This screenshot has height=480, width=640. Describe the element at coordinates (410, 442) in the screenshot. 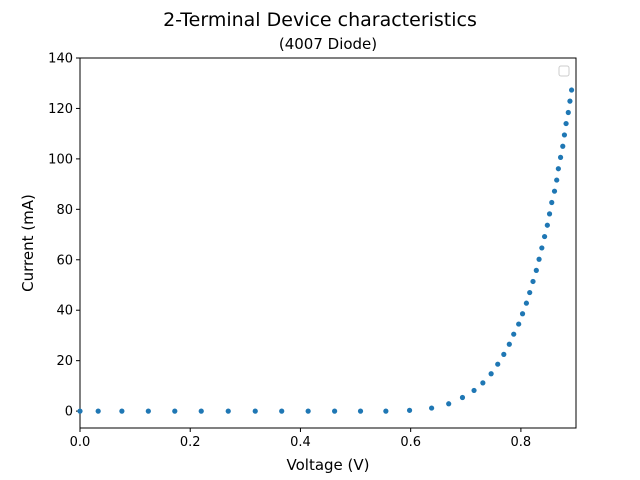

I see `x-tick-label: 0.6` at that location.